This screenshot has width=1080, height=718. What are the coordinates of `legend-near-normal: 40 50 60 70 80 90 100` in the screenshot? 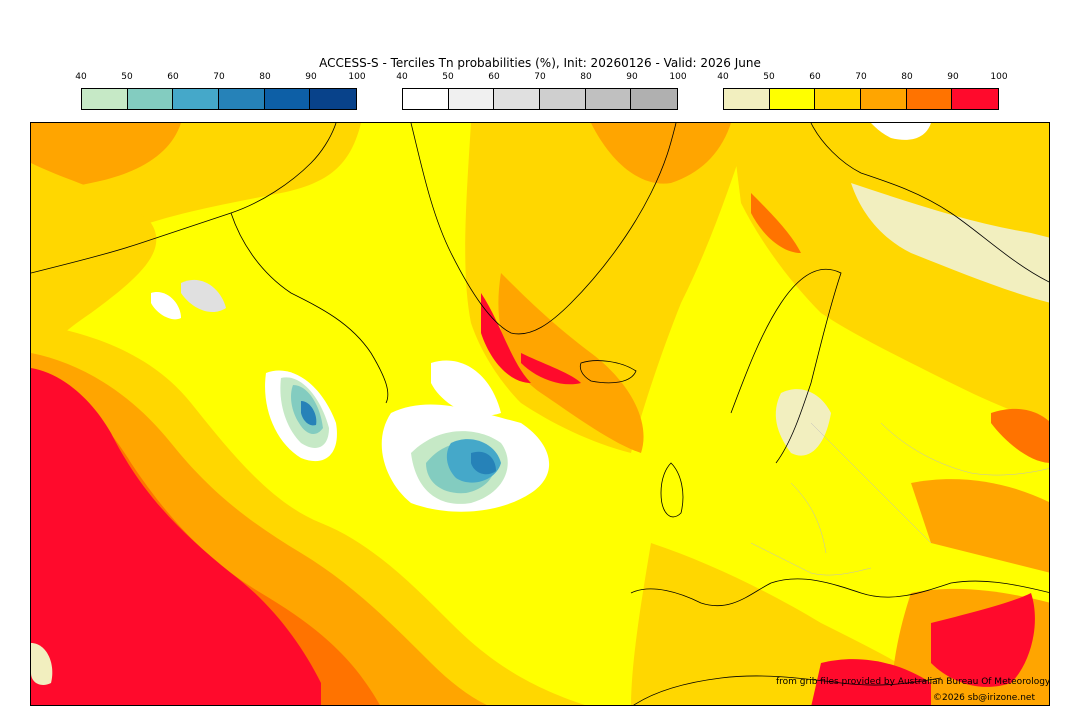 It's located at (541, 93).